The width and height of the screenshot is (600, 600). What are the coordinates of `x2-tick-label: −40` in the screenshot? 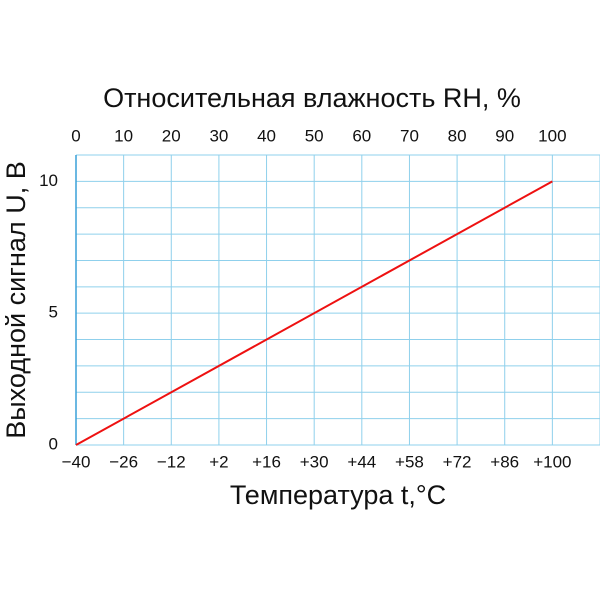 It's located at (76, 461).